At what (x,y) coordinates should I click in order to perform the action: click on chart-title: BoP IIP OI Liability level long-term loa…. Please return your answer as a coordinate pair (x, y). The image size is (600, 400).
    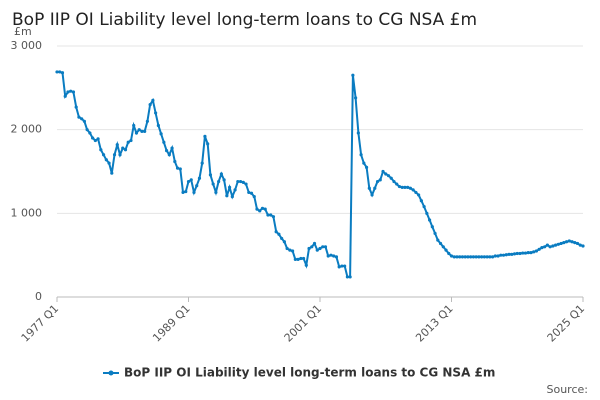
    Looking at the image, I should click on (244, 20).